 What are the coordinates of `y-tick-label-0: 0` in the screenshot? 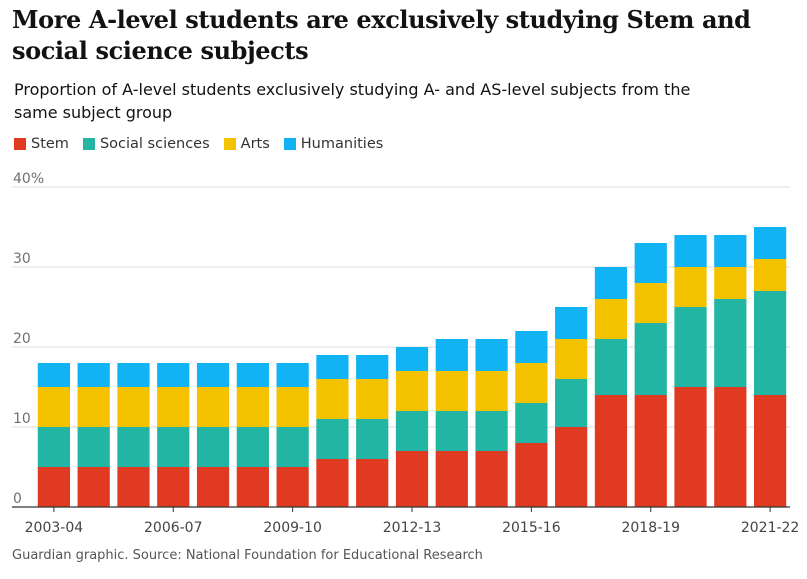 It's located at (17, 499).